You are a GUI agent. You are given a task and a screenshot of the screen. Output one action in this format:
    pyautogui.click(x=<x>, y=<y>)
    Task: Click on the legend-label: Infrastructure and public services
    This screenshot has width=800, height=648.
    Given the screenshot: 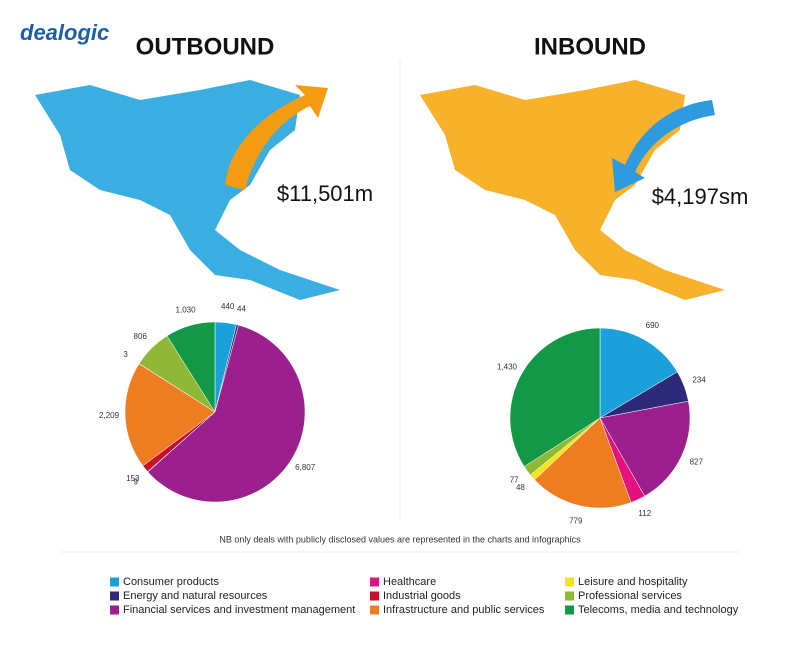 What is the action you would take?
    pyautogui.click(x=464, y=610)
    